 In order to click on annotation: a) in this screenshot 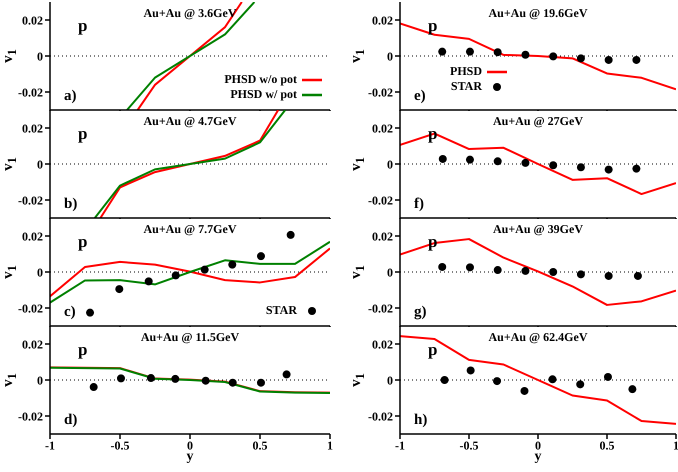, I will do `click(70, 96)`.